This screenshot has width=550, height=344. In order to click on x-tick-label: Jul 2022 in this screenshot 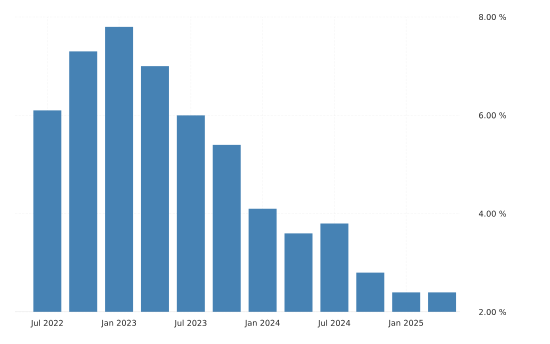, I will do `click(46, 324)`.